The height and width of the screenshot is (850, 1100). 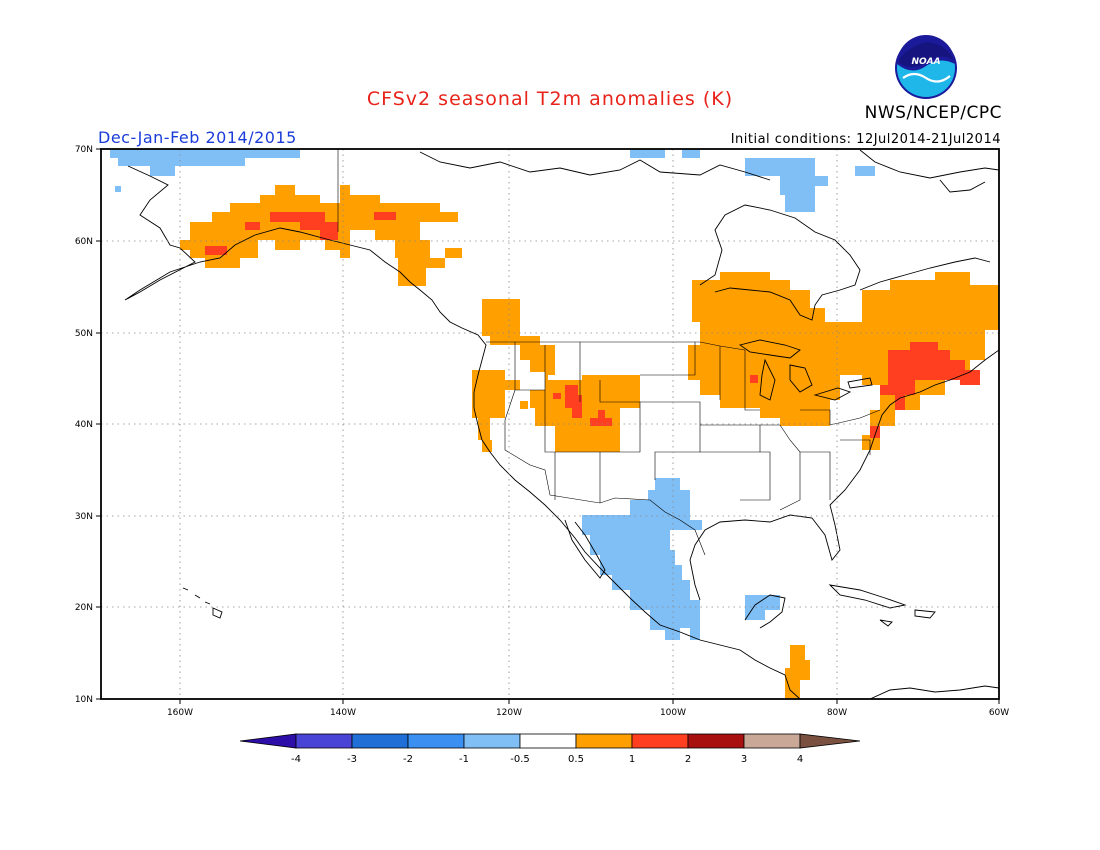 I want to click on colorbar-swatch-n1-n05, so click(x=492, y=741).